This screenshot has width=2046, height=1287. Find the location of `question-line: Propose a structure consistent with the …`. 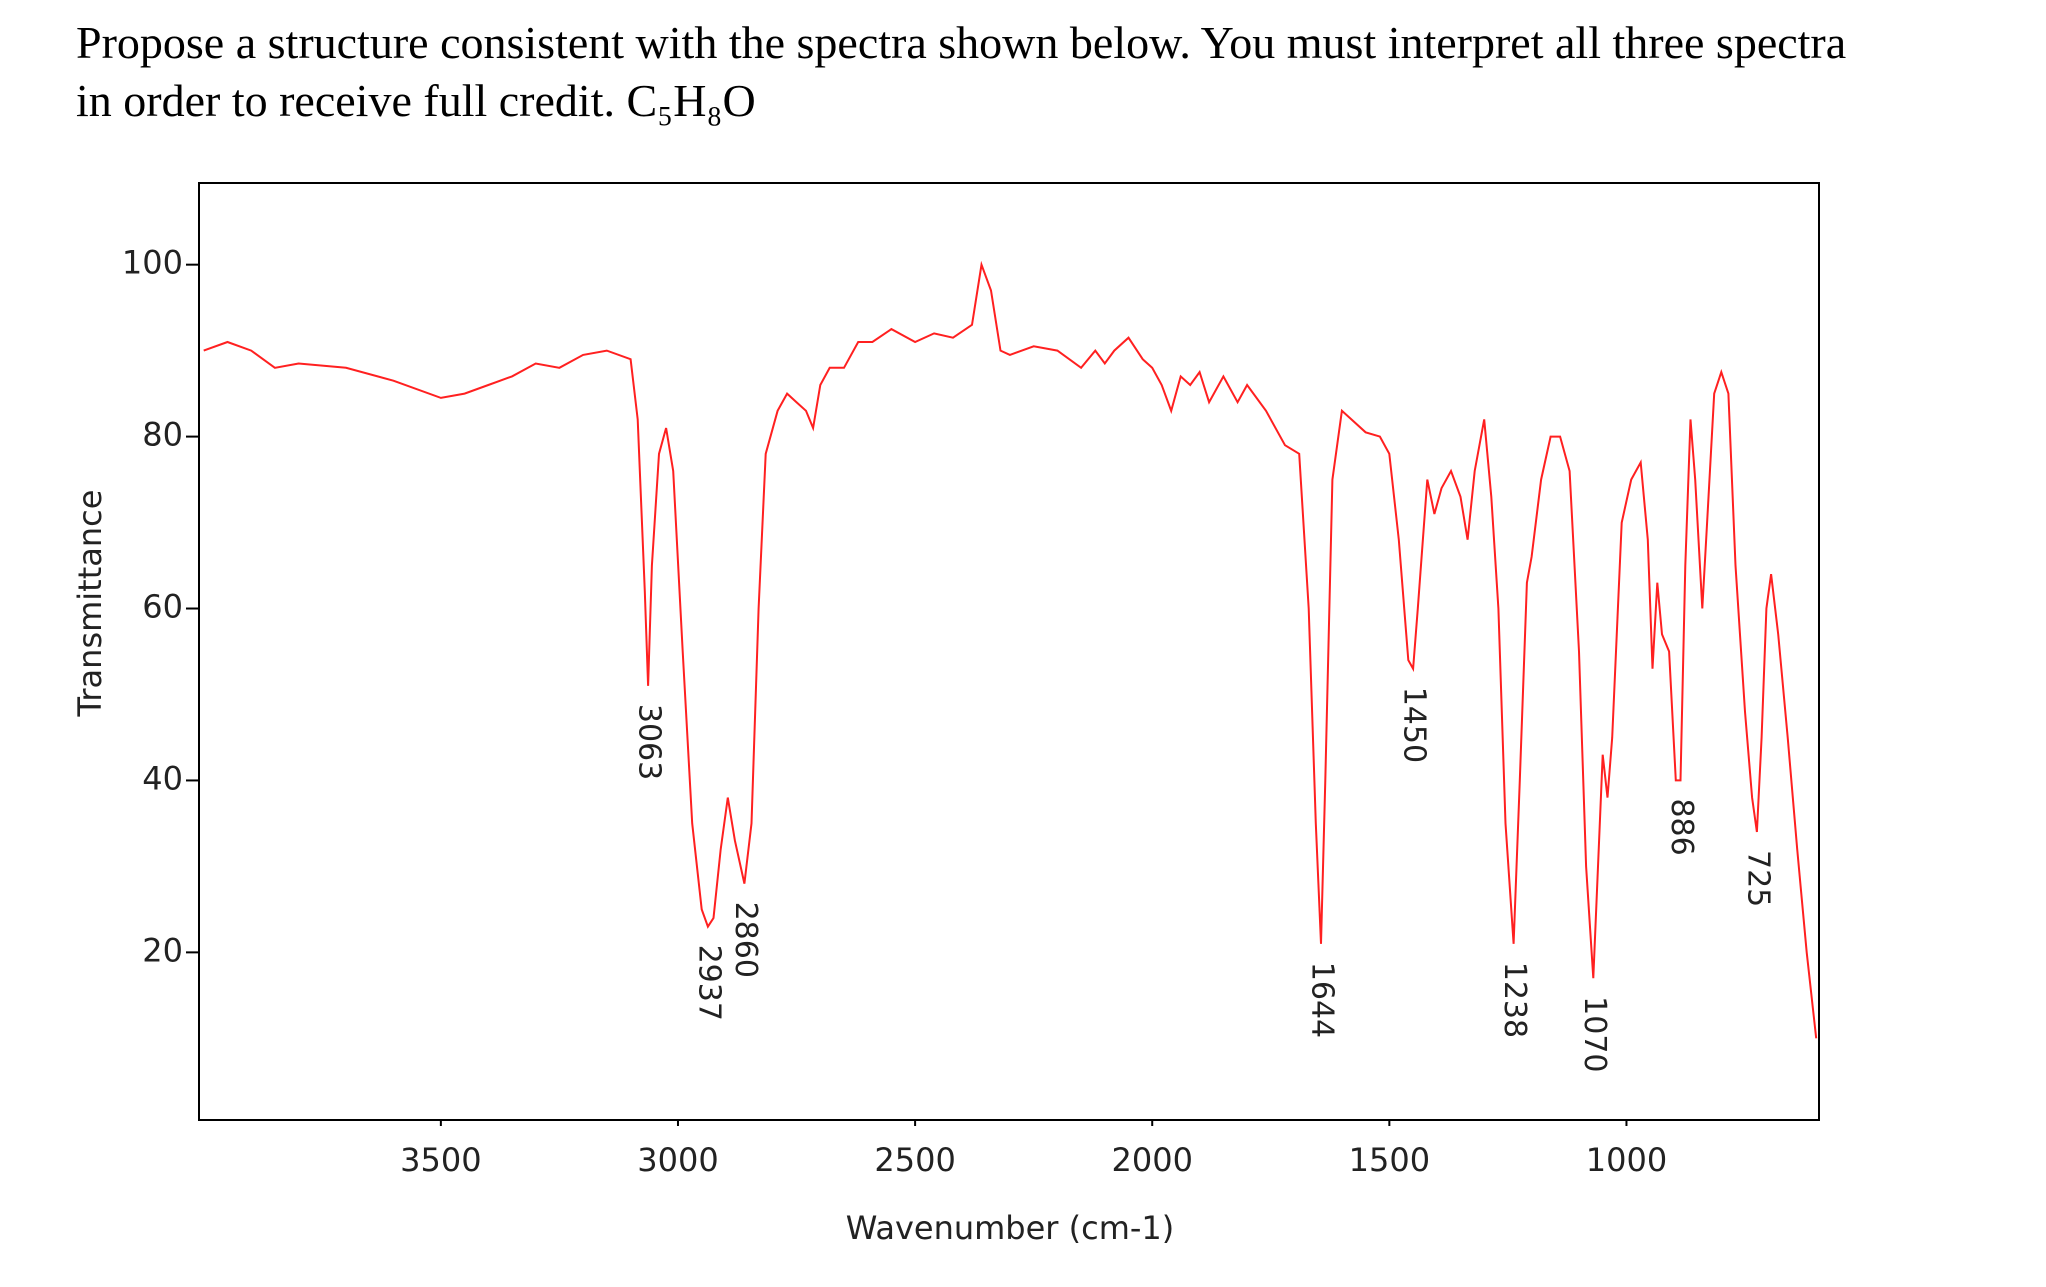

question-line: Propose a structure consistent with the … is located at coordinates (961, 42).